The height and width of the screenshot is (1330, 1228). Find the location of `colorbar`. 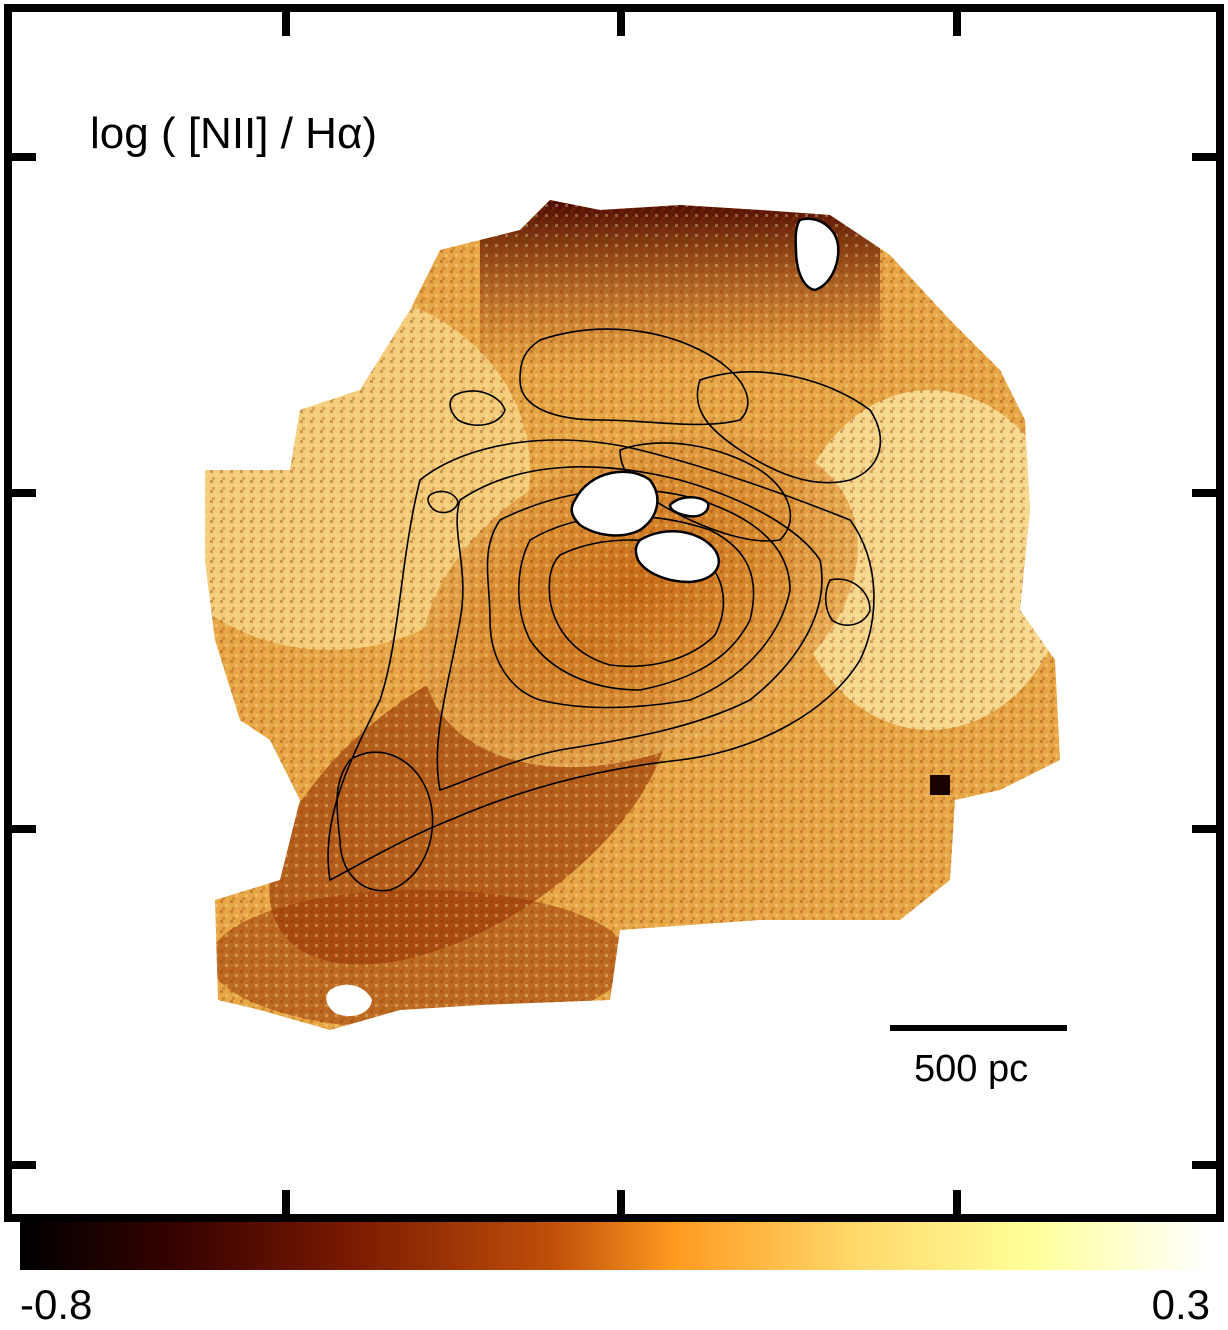

colorbar is located at coordinates (615, 1246).